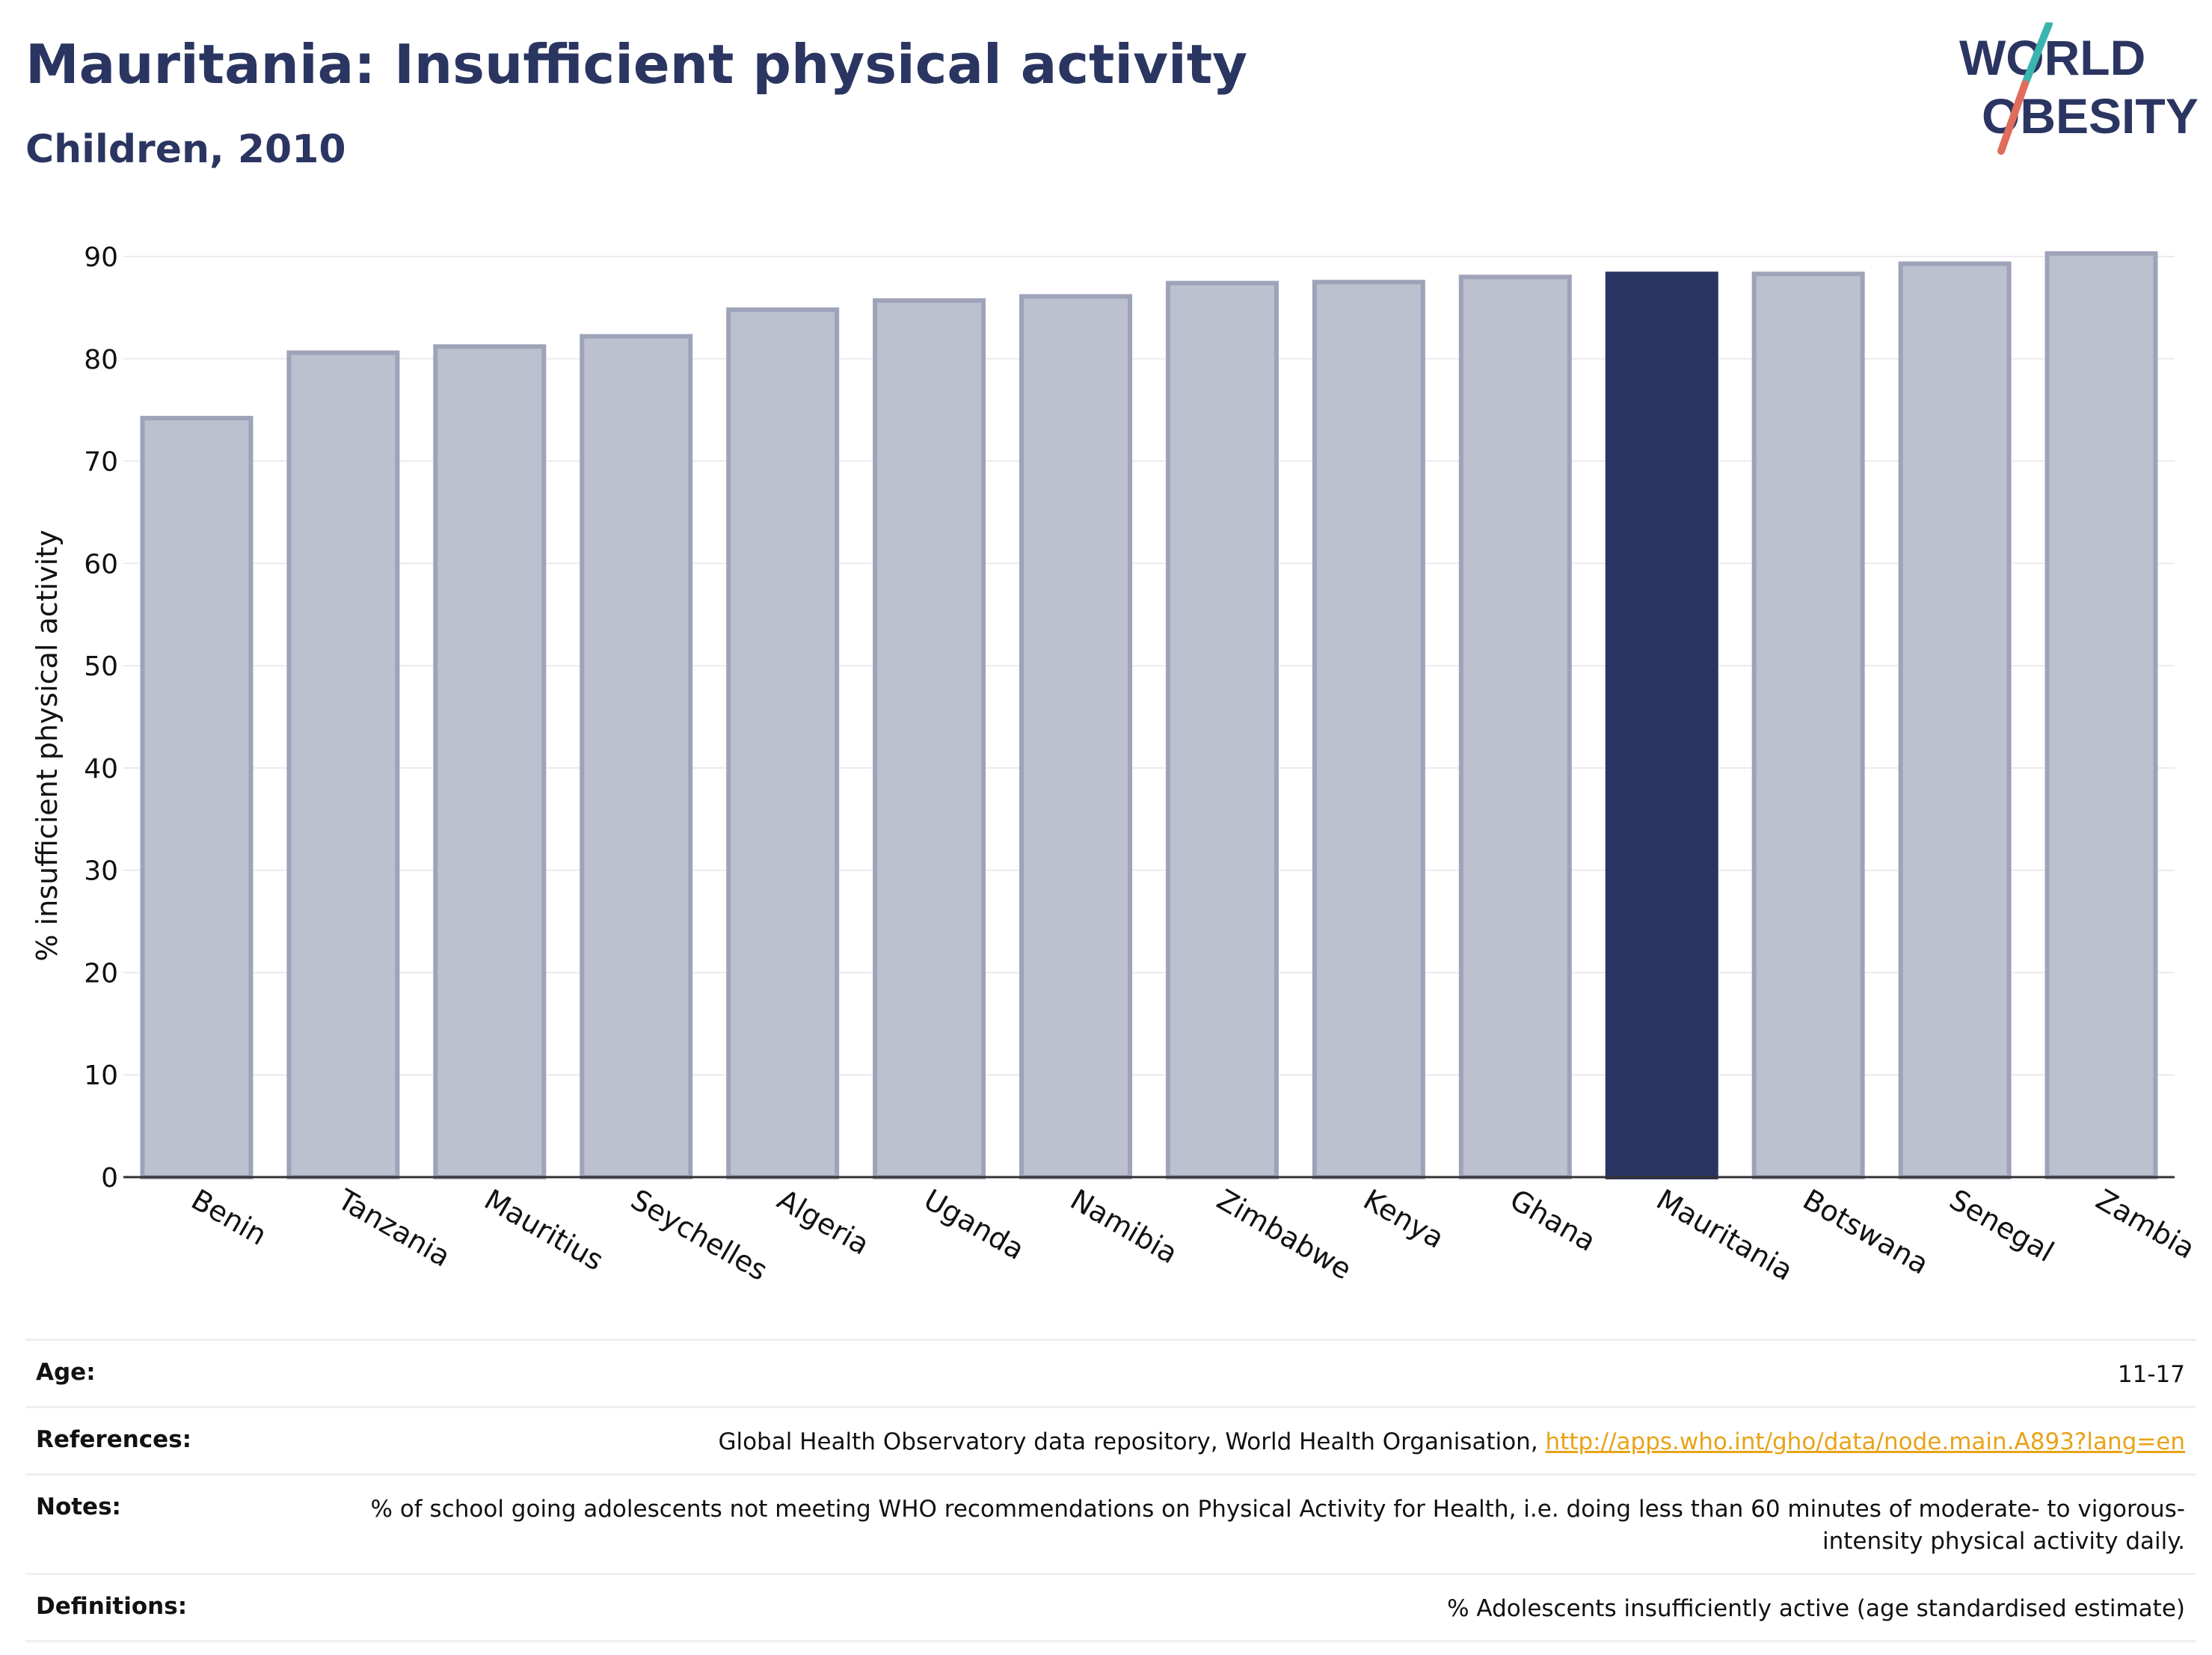 This screenshot has height=1655, width=2212. I want to click on x-tick-label: Namibia, so click(1124, 1227).